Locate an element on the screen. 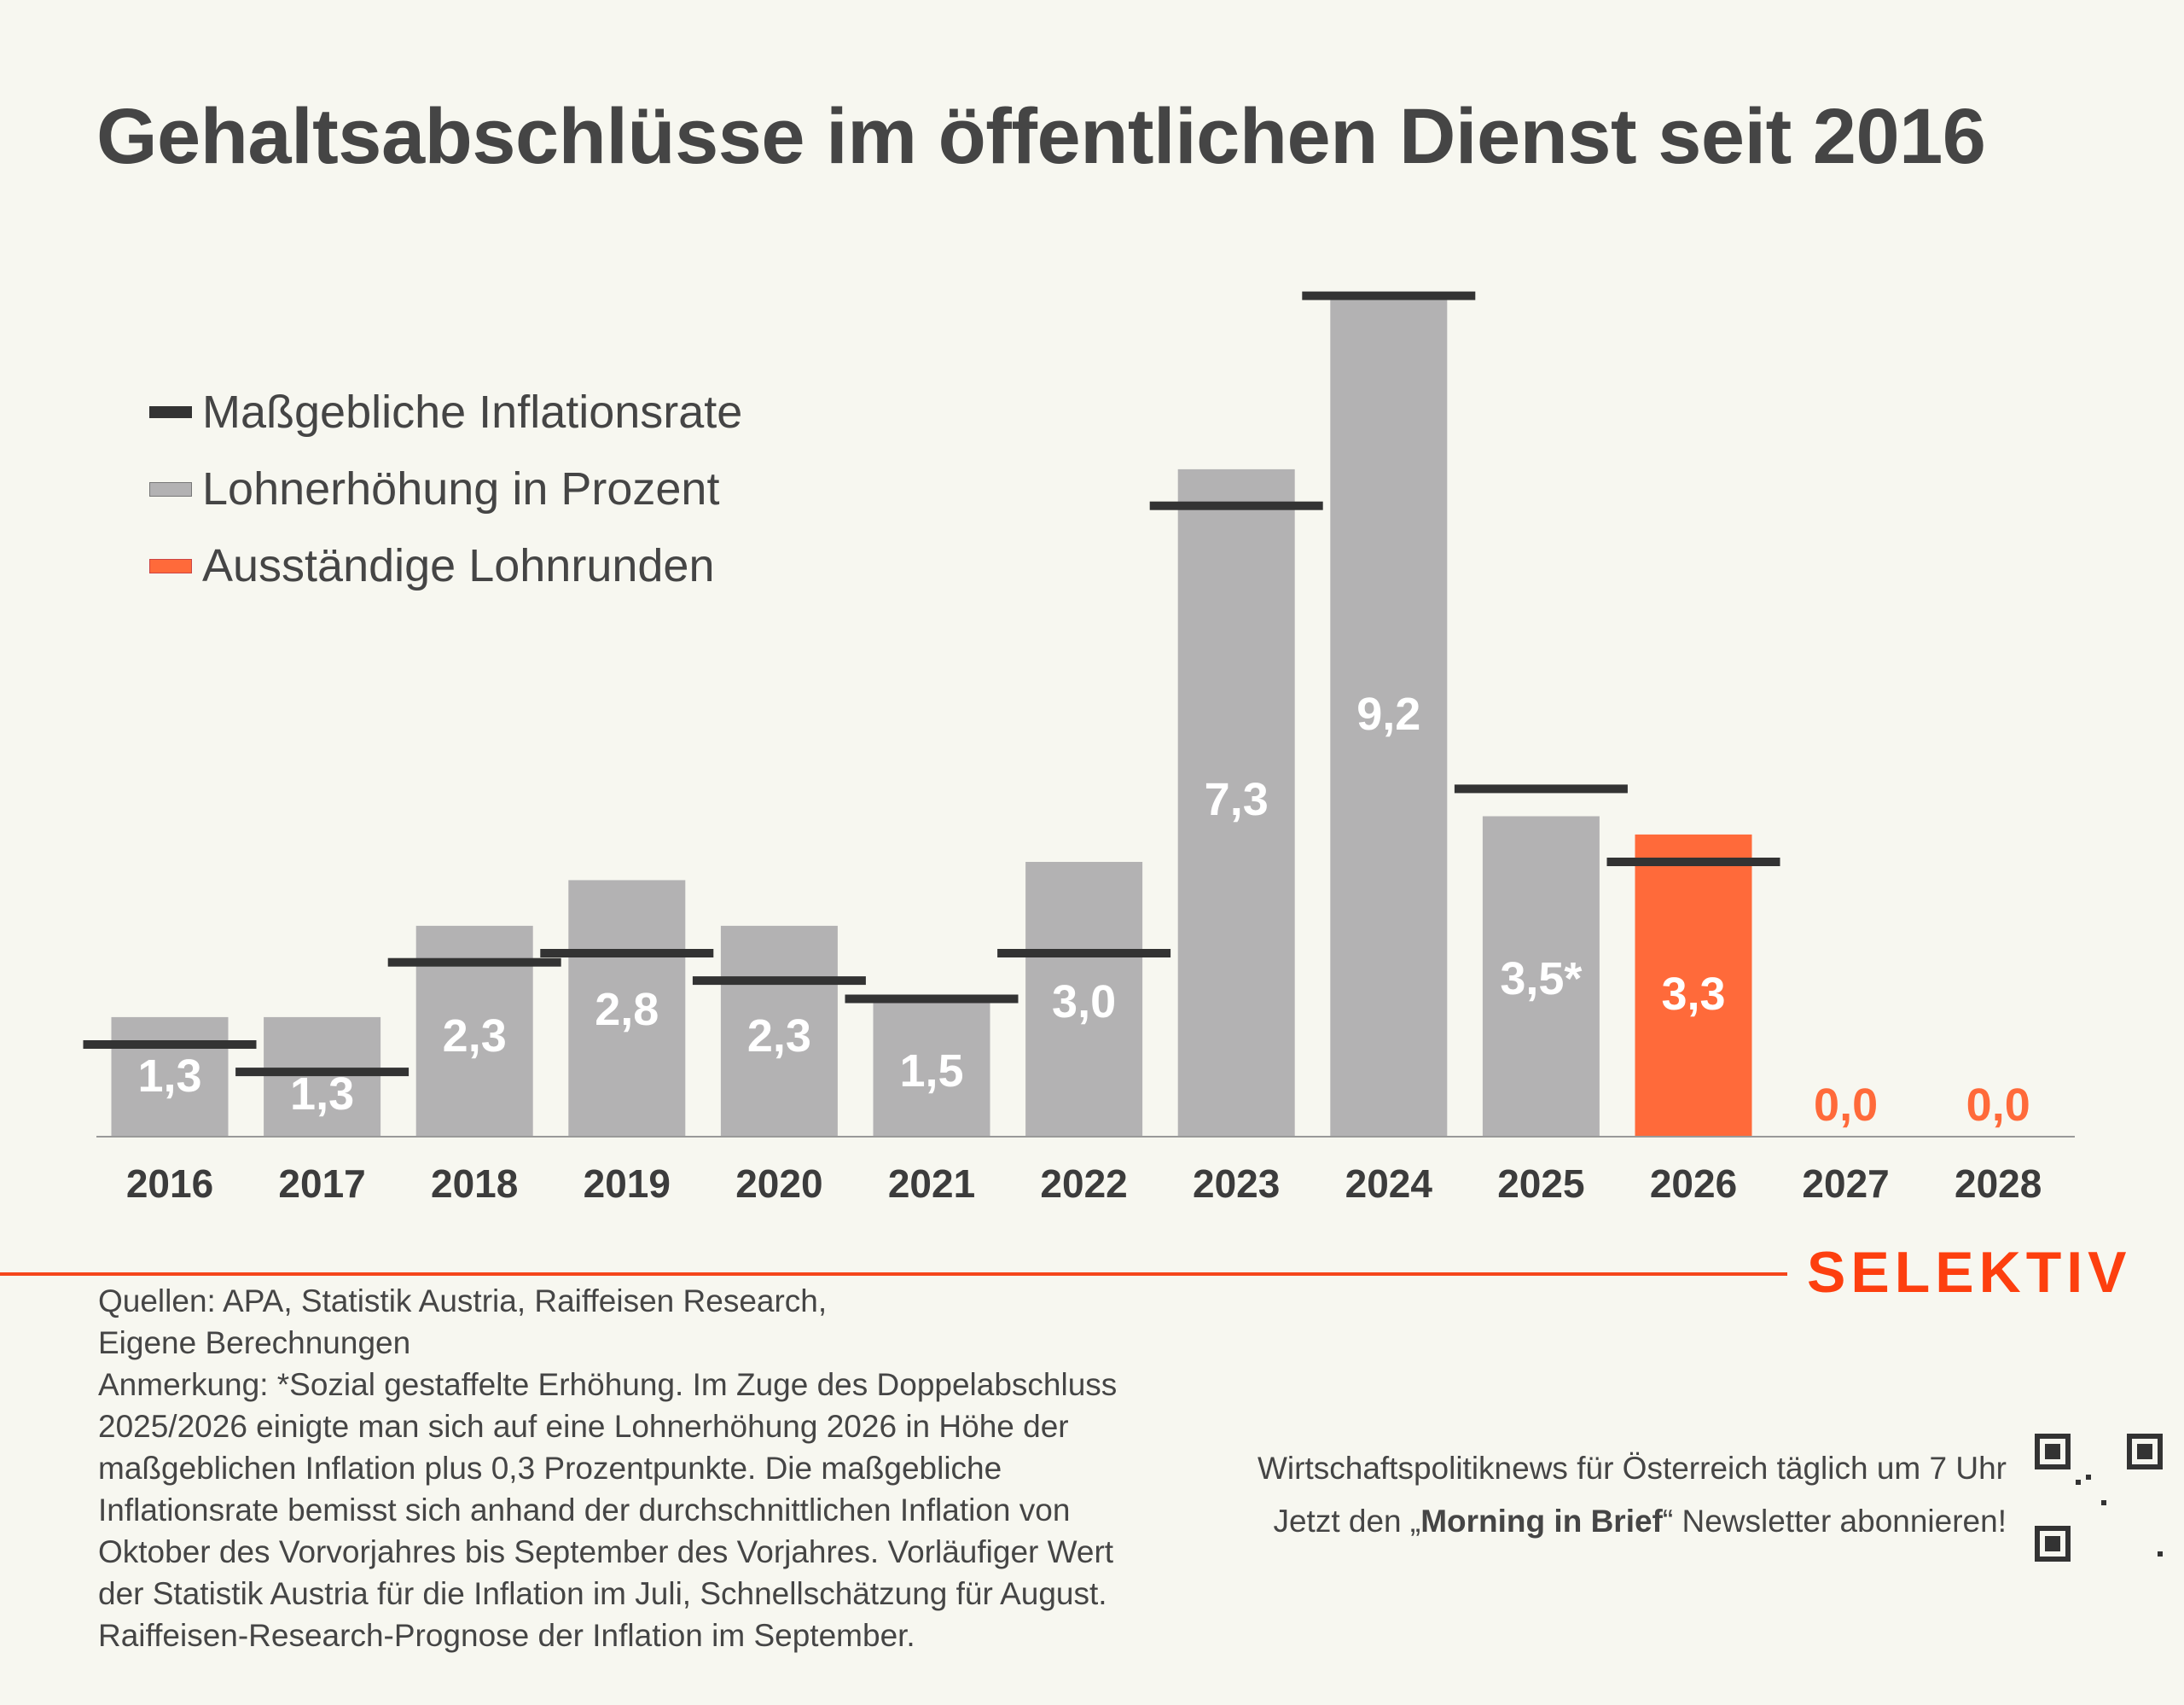 The height and width of the screenshot is (1705, 2184). footer-divider is located at coordinates (893, 1274).